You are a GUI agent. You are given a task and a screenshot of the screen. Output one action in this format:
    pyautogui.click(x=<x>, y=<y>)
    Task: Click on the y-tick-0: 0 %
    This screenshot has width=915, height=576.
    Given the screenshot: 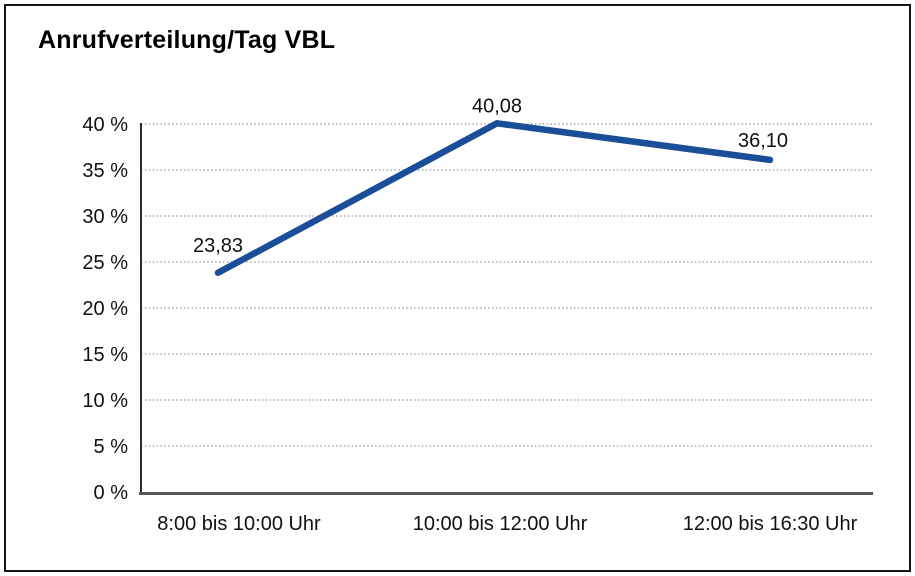 What is the action you would take?
    pyautogui.click(x=111, y=493)
    